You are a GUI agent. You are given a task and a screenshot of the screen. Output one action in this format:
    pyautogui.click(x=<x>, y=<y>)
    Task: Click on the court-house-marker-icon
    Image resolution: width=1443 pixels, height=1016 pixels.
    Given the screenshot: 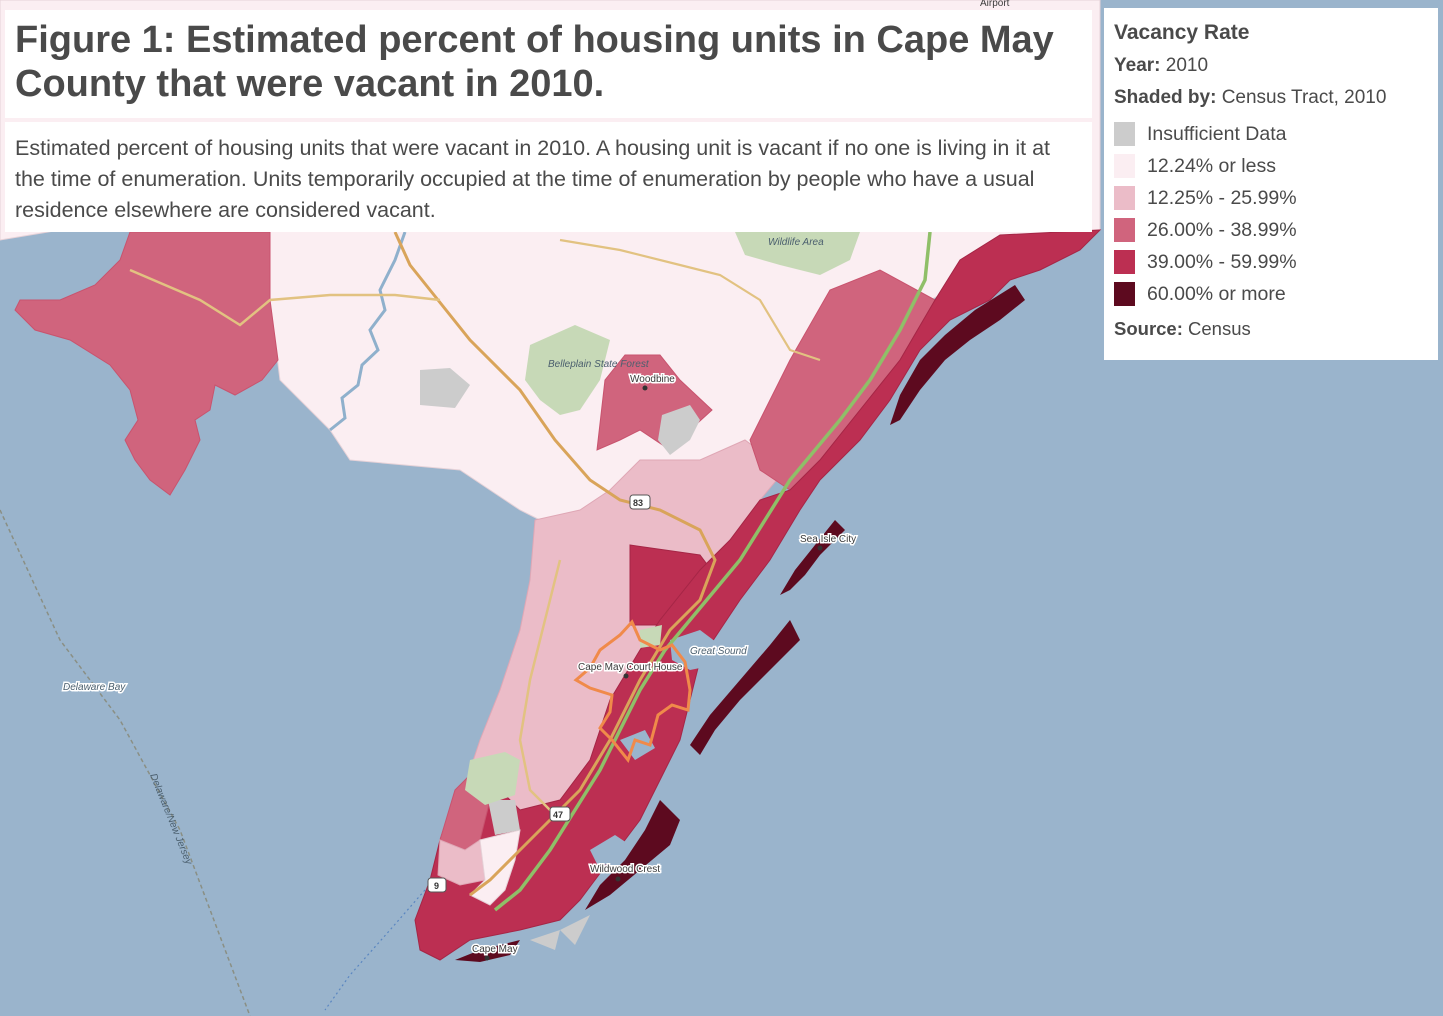 What is the action you would take?
    pyautogui.click(x=626, y=676)
    